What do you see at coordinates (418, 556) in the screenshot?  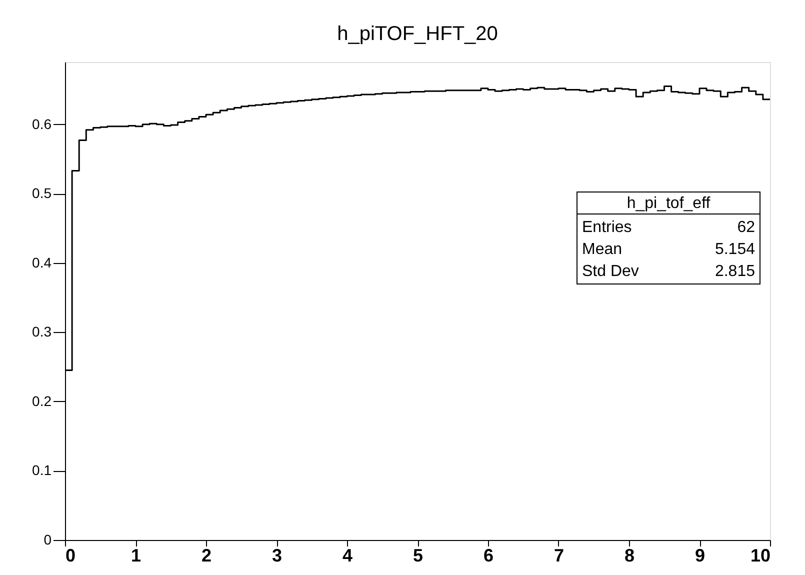 I see `x-tick-label: 5` at bounding box center [418, 556].